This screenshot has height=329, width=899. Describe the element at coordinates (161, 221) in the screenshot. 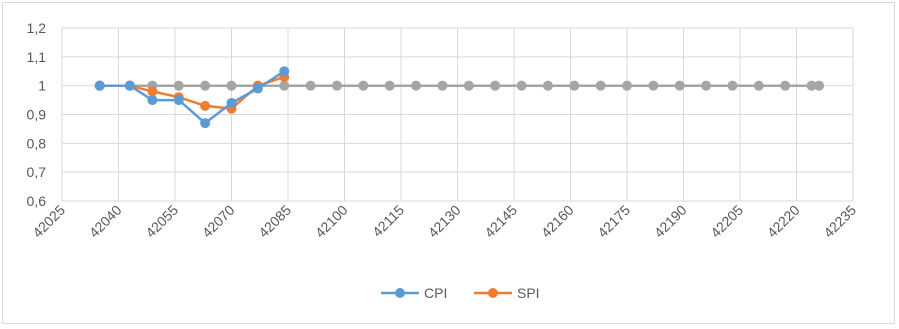

I see `x-tick-label: 42055` at that location.